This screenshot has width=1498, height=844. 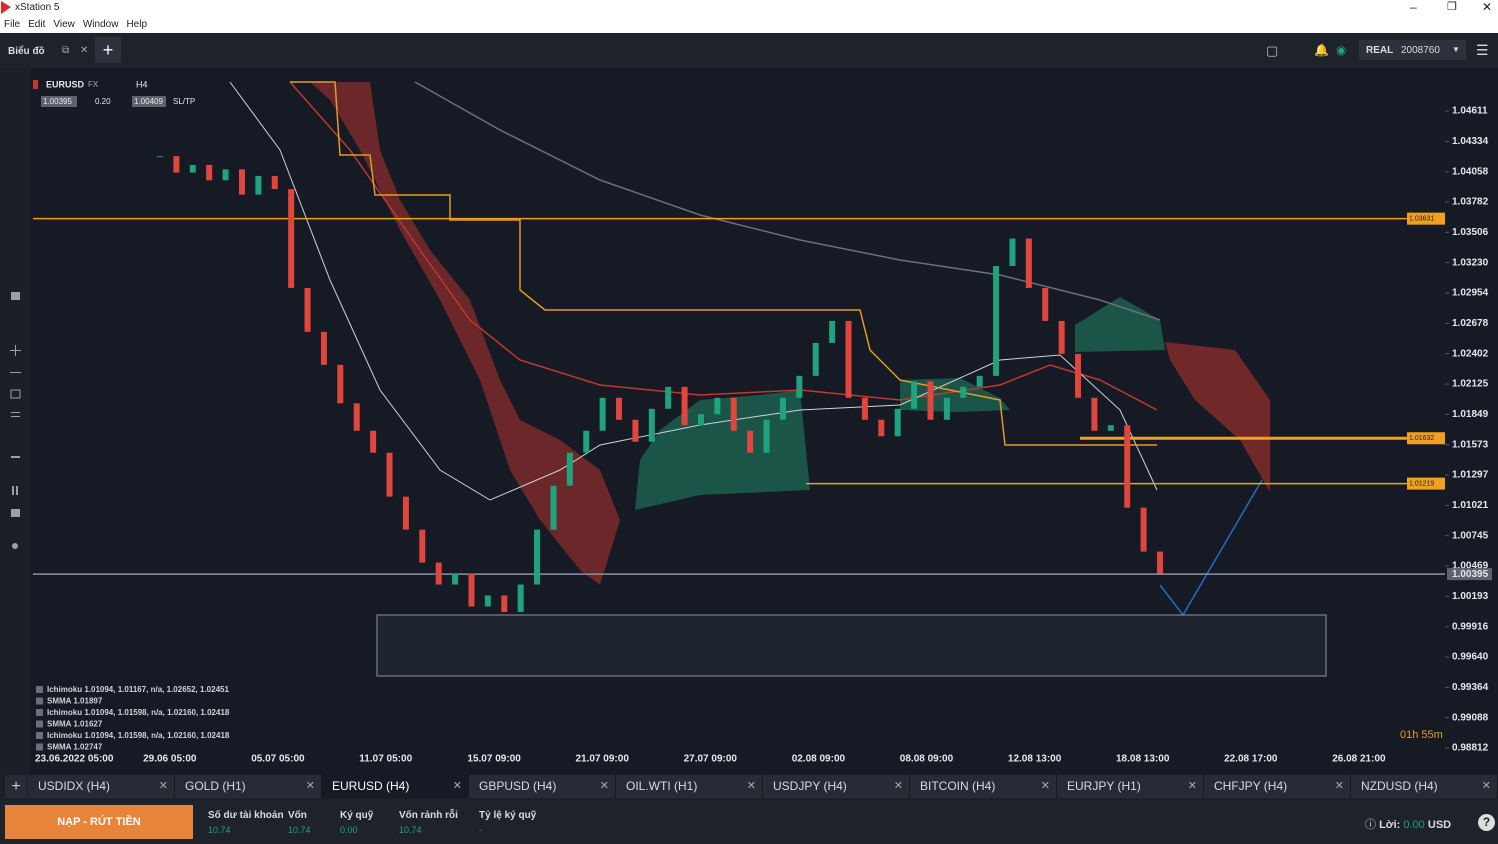 I want to click on bid-price: 1.00395, so click(x=57, y=101).